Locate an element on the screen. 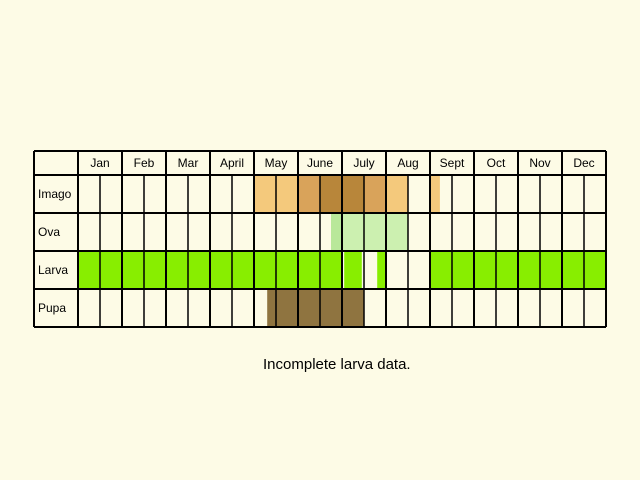 Image resolution: width=640 pixels, height=480 pixels. month-header-mar: Mar is located at coordinates (188, 163).